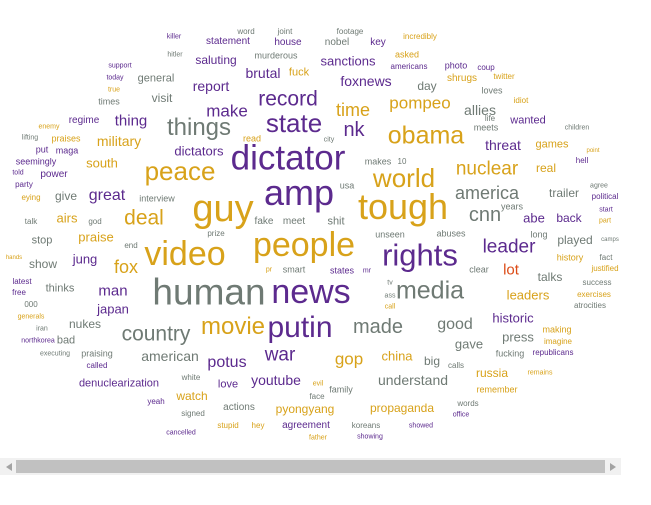 The height and width of the screenshot is (505, 651). I want to click on cloud-word: great, so click(107, 195).